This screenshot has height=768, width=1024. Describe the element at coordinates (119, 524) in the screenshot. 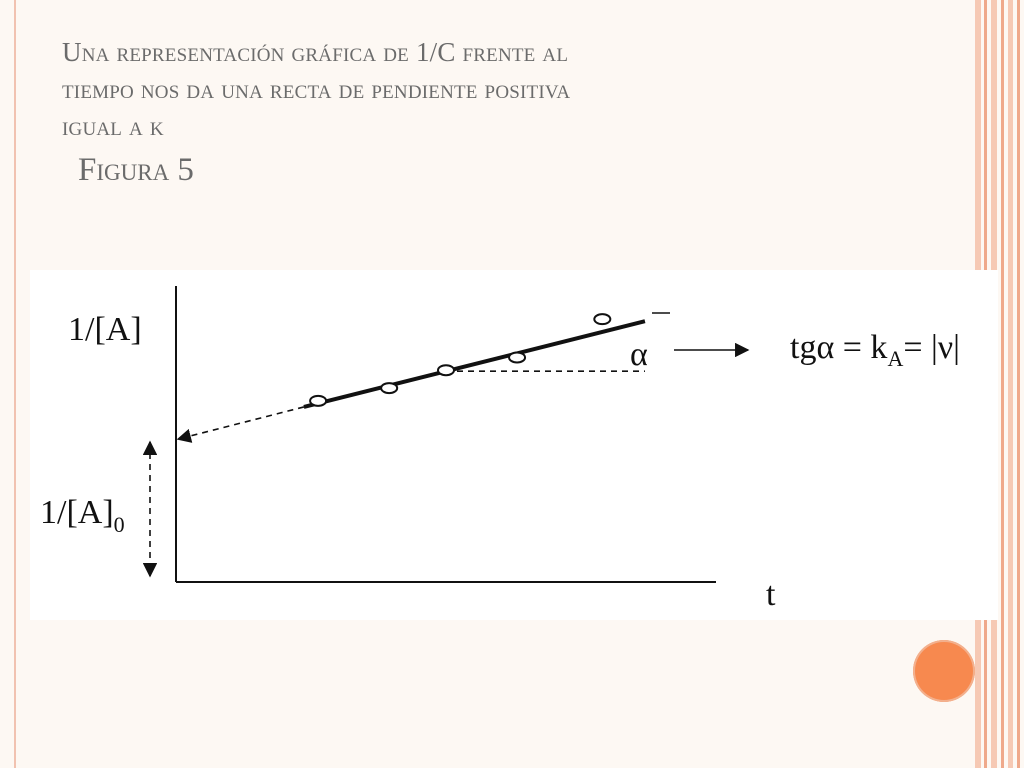

I see `intercept-label-subscript: 0` at that location.